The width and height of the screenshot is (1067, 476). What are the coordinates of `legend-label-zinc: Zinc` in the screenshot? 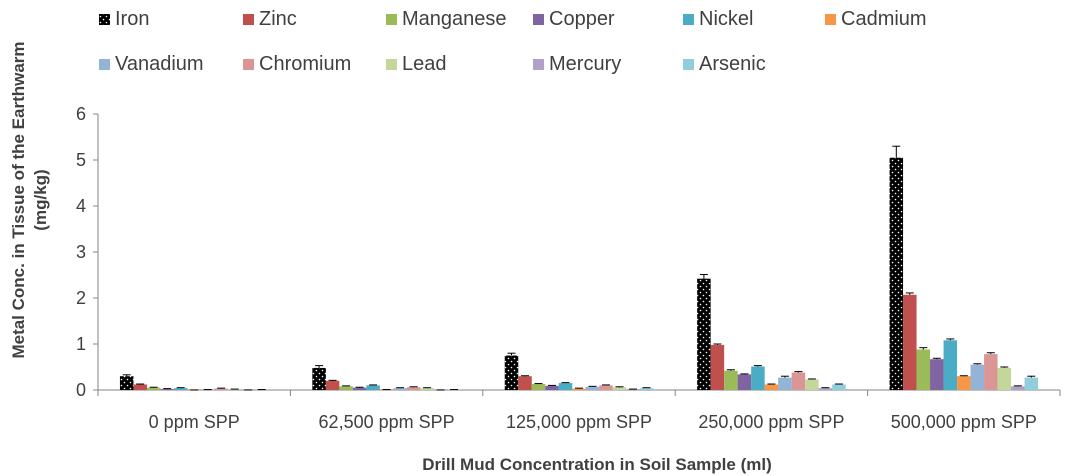 It's located at (278, 19).